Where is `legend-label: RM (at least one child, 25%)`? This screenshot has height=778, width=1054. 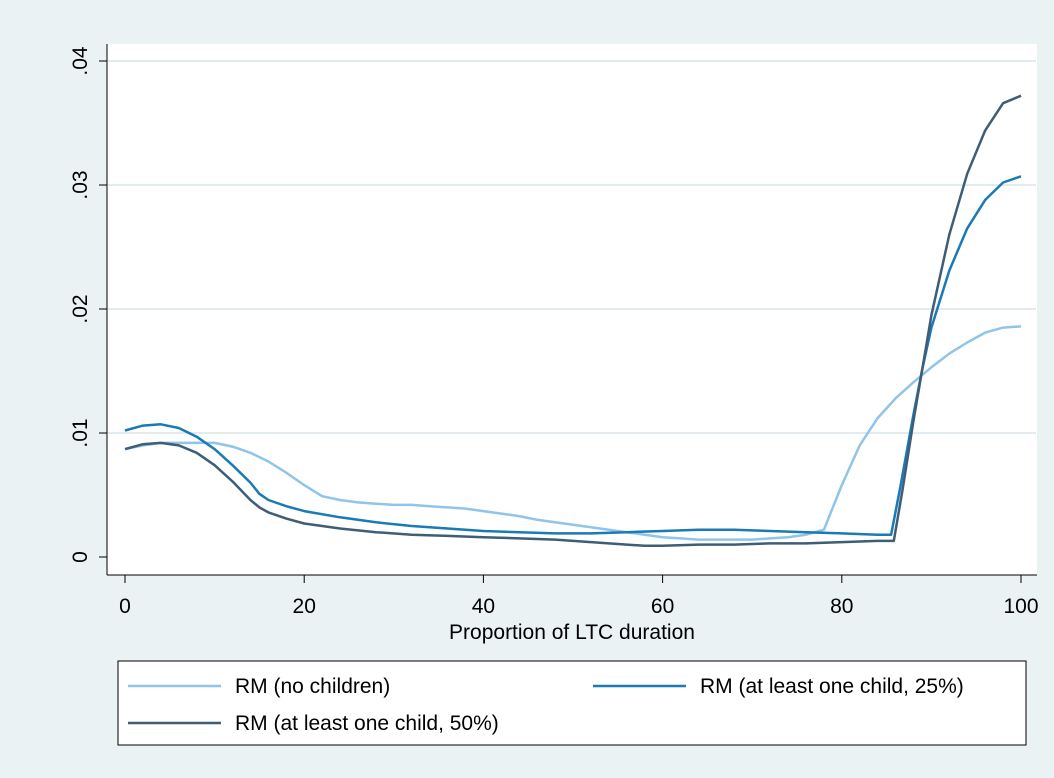 legend-label: RM (at least one child, 25%) is located at coordinates (832, 686).